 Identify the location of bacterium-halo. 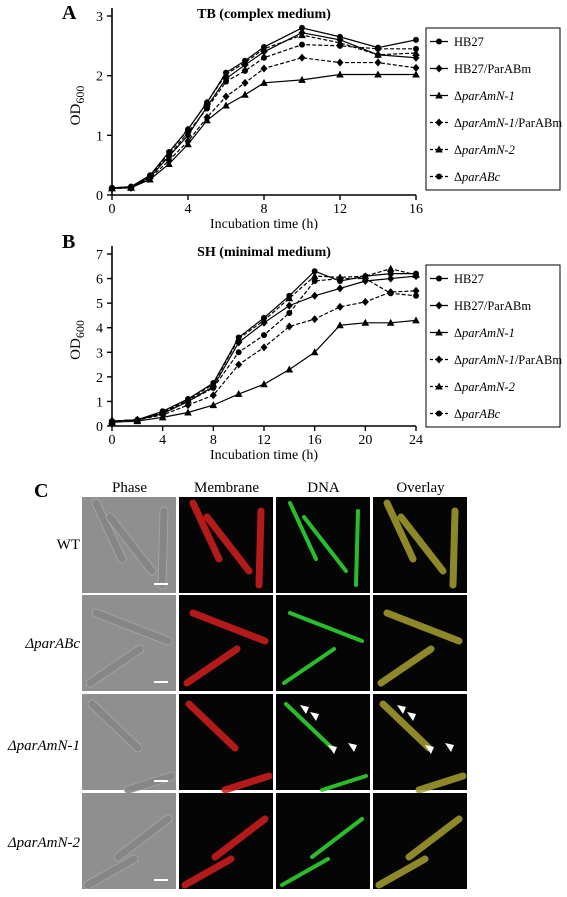
(115, 666).